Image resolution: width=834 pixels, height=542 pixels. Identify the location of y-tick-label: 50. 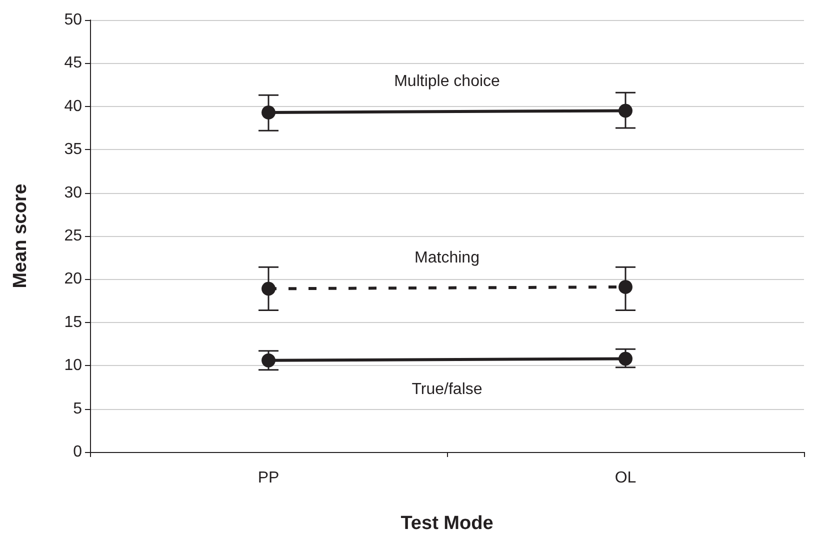
(73, 20).